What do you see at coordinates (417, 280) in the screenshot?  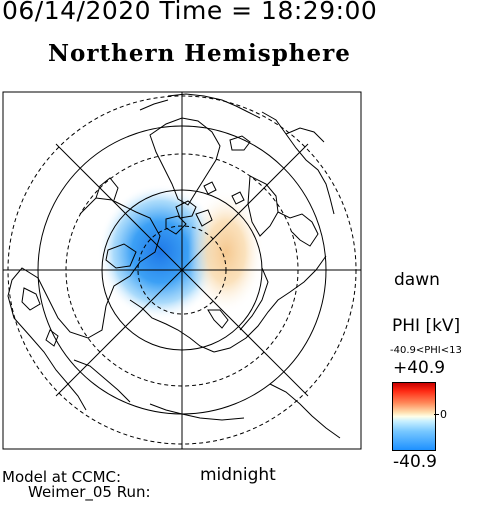 I see `dawn-label: dawn` at bounding box center [417, 280].